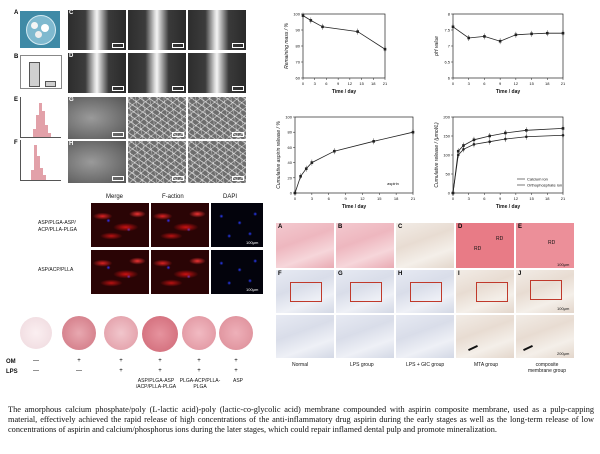  What do you see at coordinates (449, 46) in the screenshot?
I see `chart-ph-ytick-label-2: 7` at bounding box center [449, 46].